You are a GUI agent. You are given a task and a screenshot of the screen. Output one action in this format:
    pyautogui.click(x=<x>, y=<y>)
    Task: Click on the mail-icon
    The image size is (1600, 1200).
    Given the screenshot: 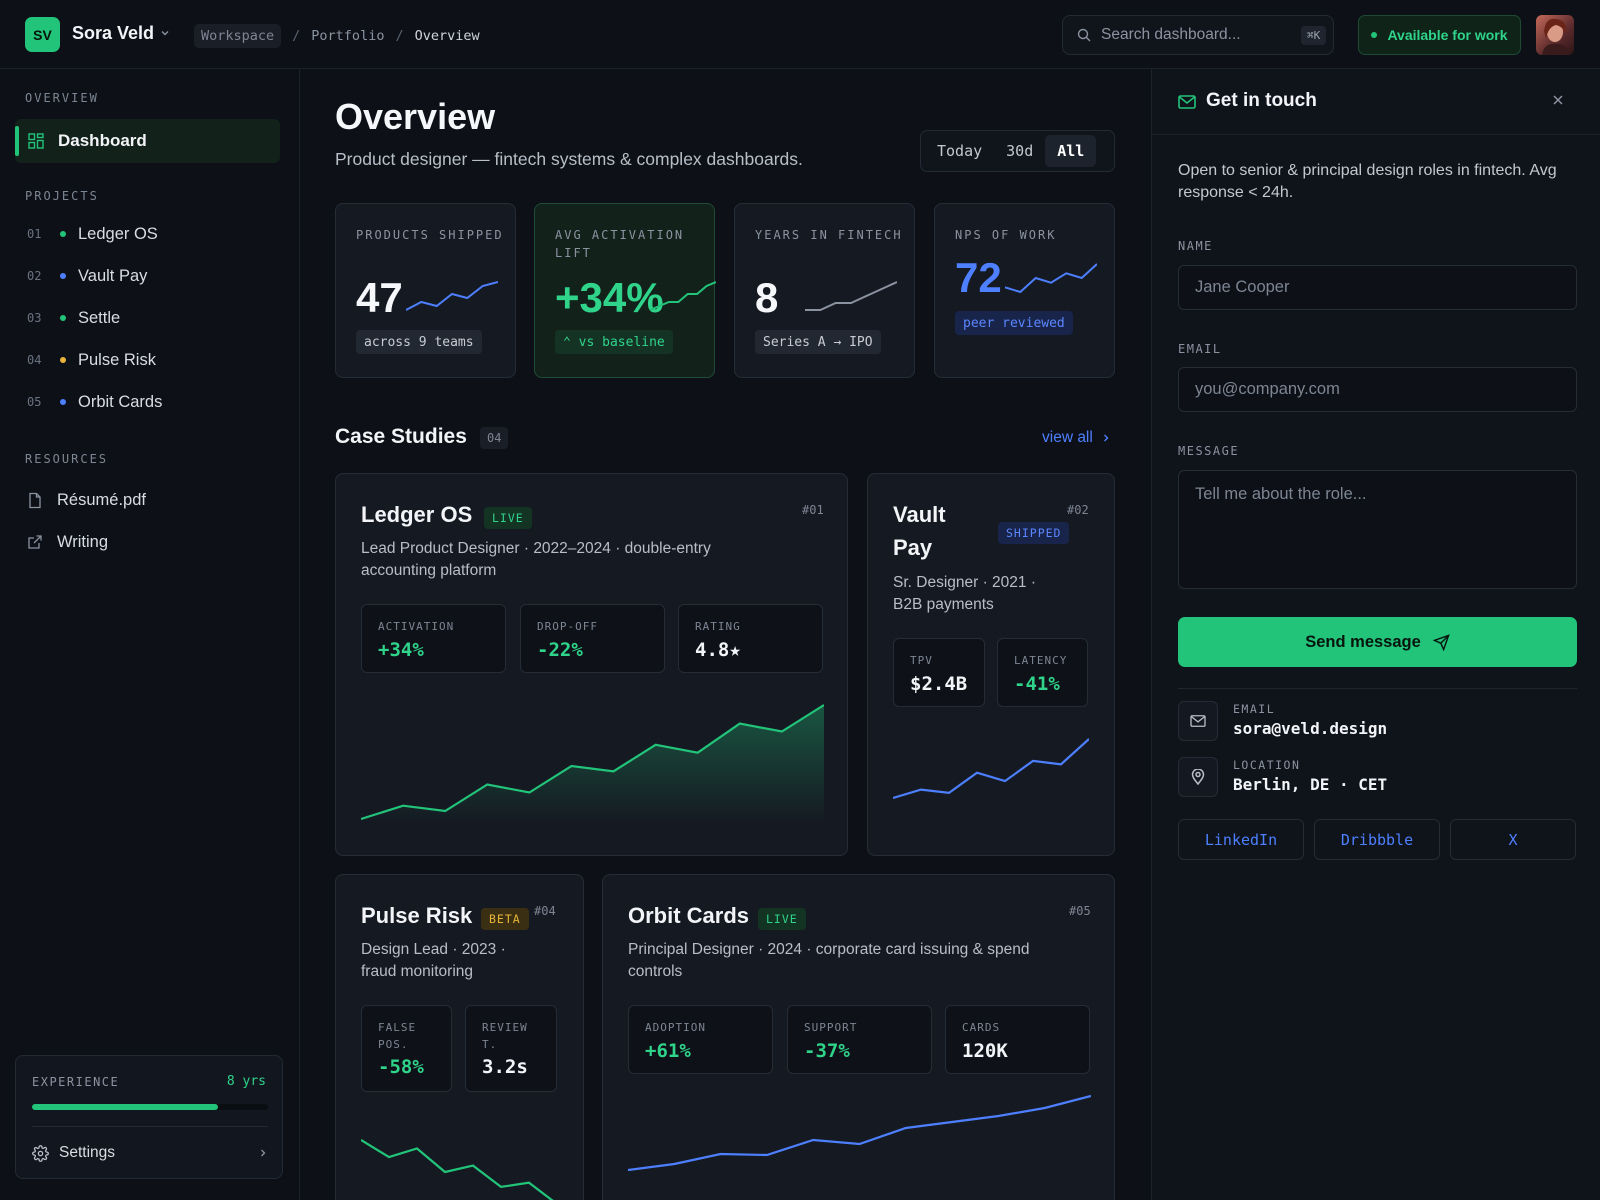 What is the action you would take?
    pyautogui.click(x=1198, y=721)
    